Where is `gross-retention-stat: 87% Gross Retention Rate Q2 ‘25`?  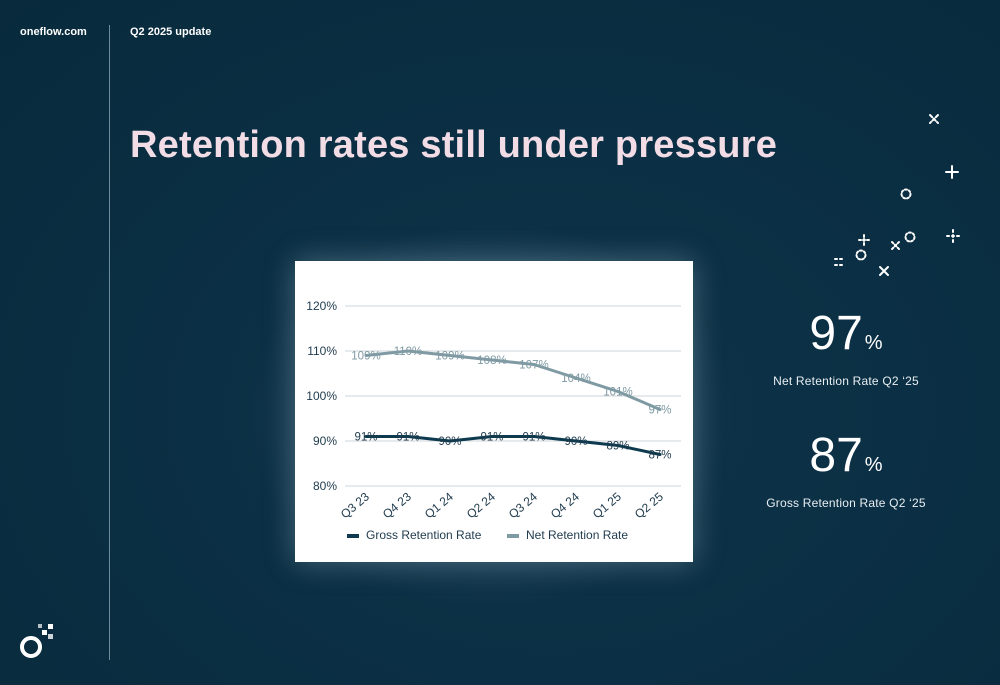
gross-retention-stat: 87% Gross Retention Rate Q2 ‘25 is located at coordinates (846, 470).